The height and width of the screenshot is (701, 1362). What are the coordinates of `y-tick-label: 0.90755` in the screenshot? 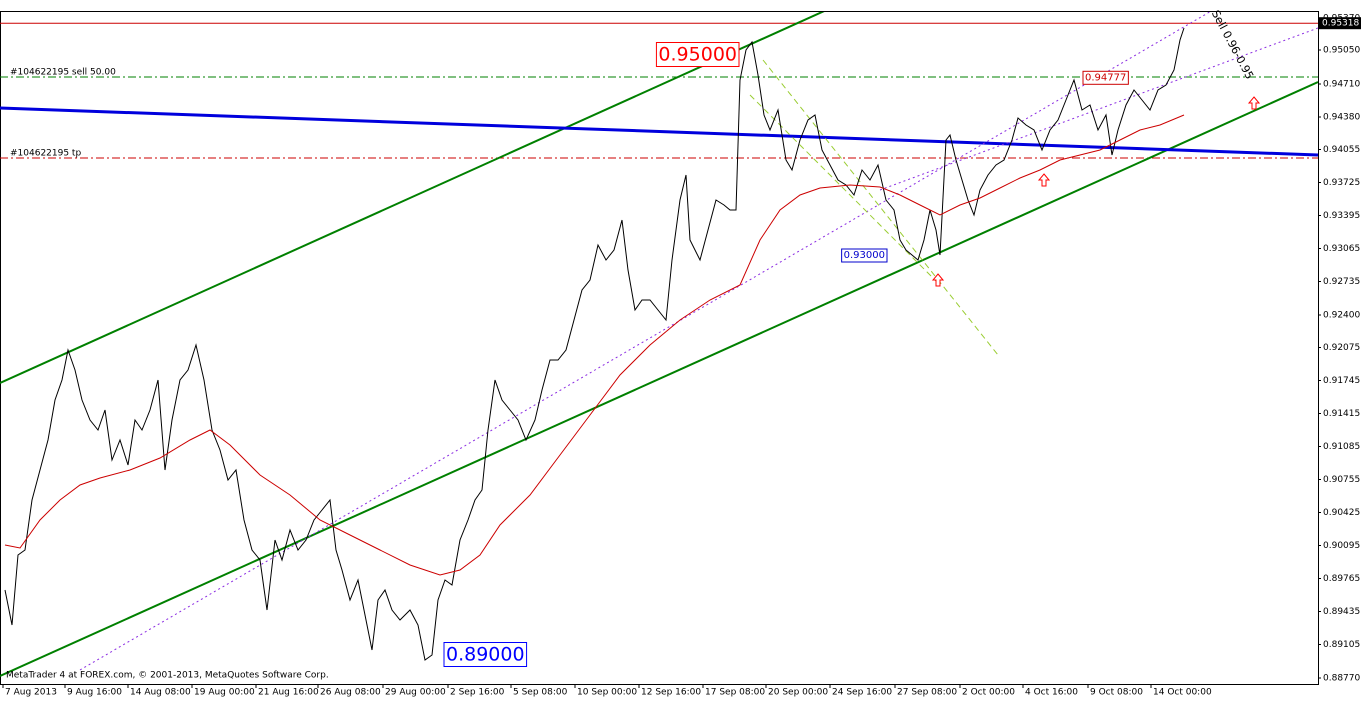 It's located at (1341, 480).